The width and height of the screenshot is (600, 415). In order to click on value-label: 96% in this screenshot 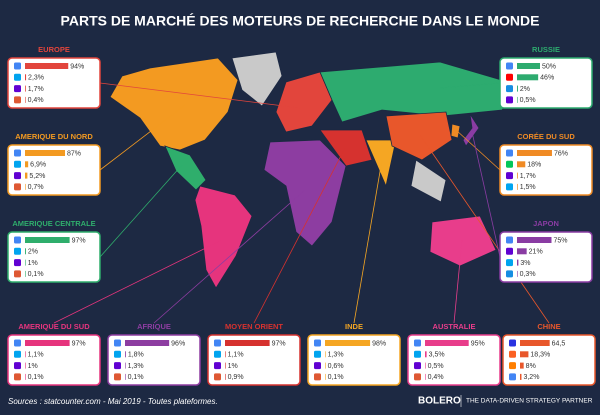, I will do `click(178, 343)`.